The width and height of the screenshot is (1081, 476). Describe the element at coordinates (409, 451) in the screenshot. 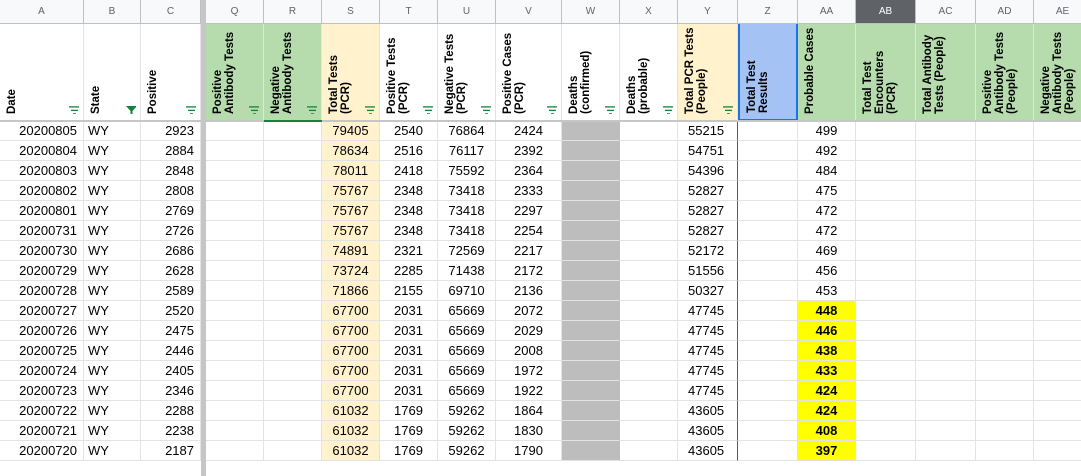

I see `cell-t: 1769` at that location.